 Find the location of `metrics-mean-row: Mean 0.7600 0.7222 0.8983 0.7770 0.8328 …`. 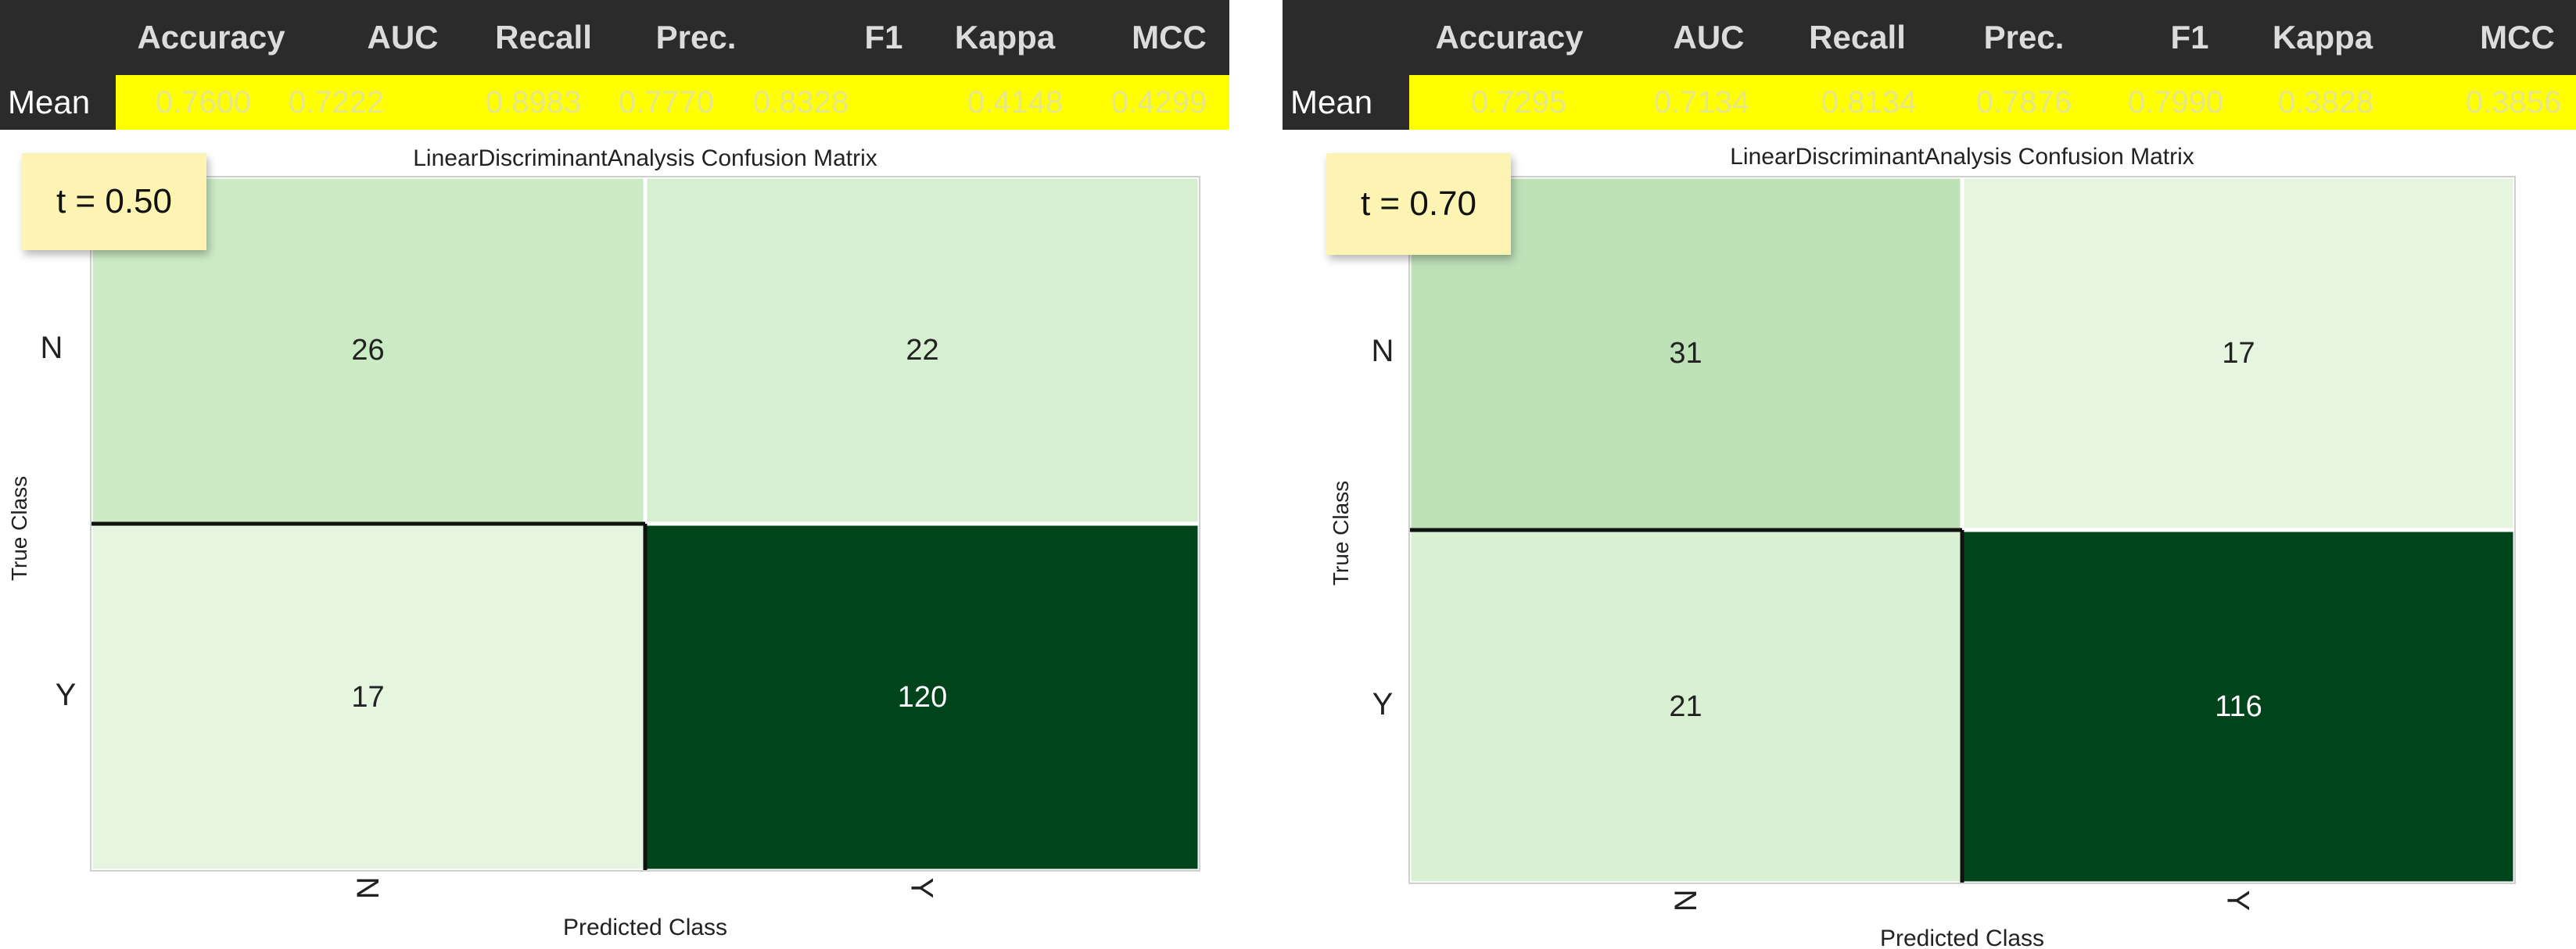

metrics-mean-row: Mean 0.7600 0.7222 0.8983 0.7770 0.8328 … is located at coordinates (614, 102).